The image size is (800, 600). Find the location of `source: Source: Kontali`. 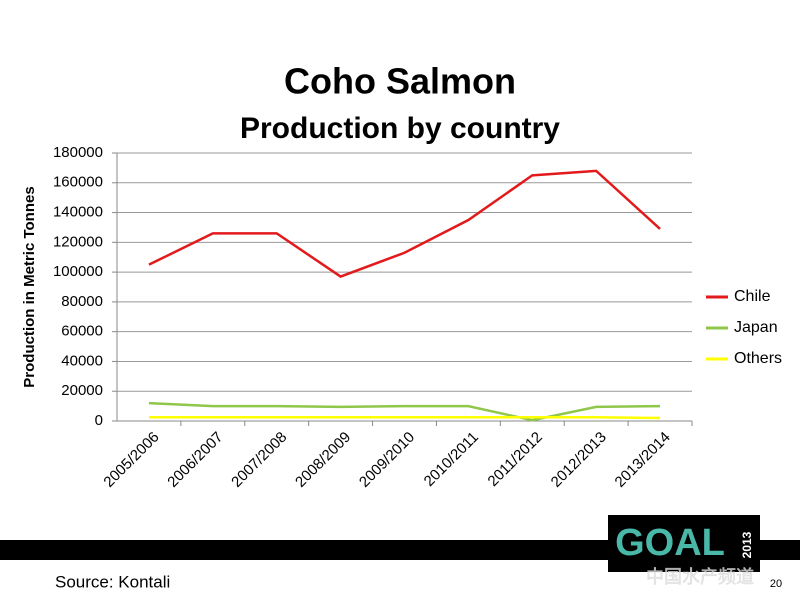

source: Source: Kontali is located at coordinates (112, 581).